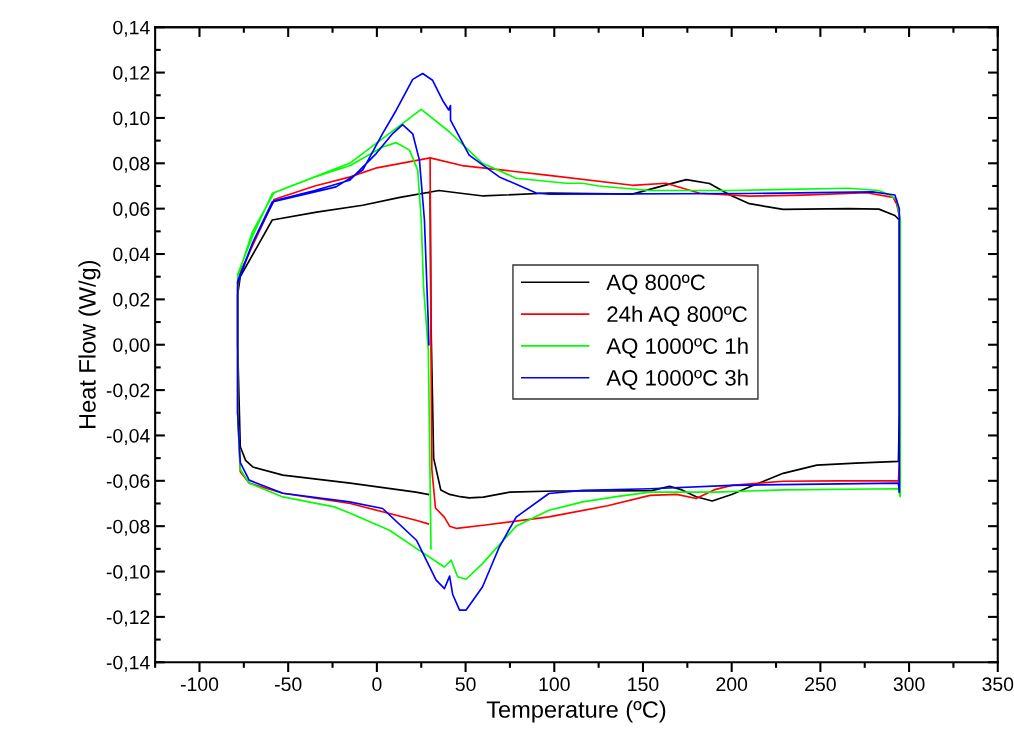  Describe the element at coordinates (131, 164) in the screenshot. I see `y-tick-label: 0,08` at that location.